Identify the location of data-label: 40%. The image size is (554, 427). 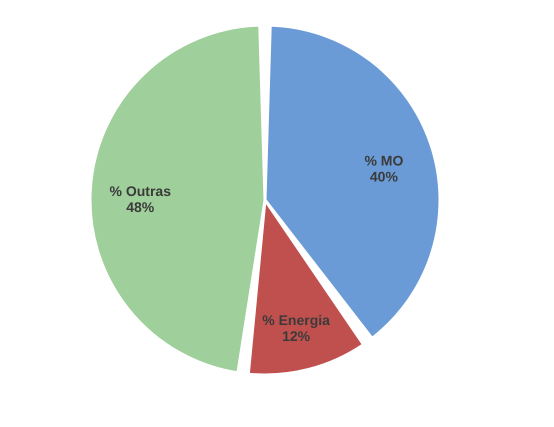
(384, 176).